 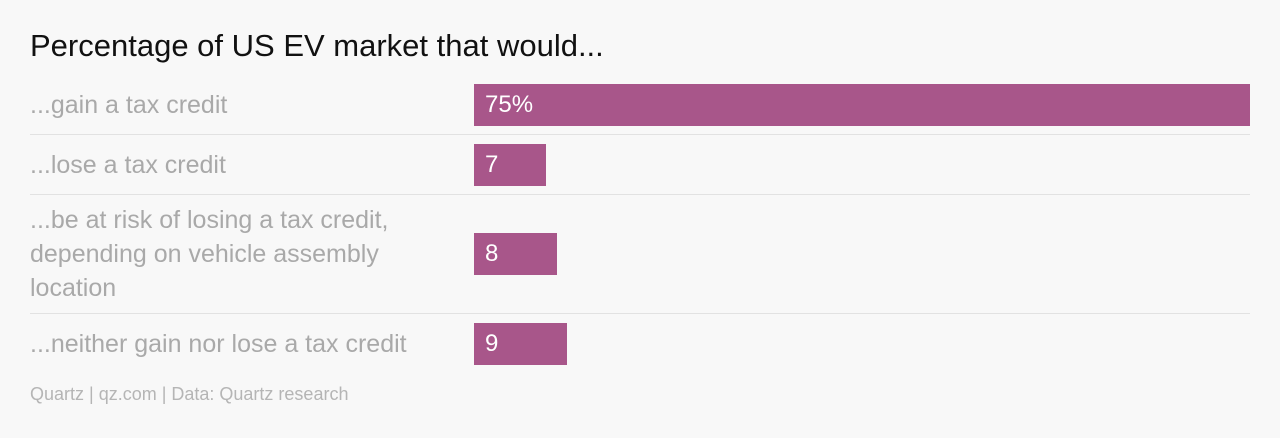 I want to click on bar-track: 8, so click(x=862, y=254).